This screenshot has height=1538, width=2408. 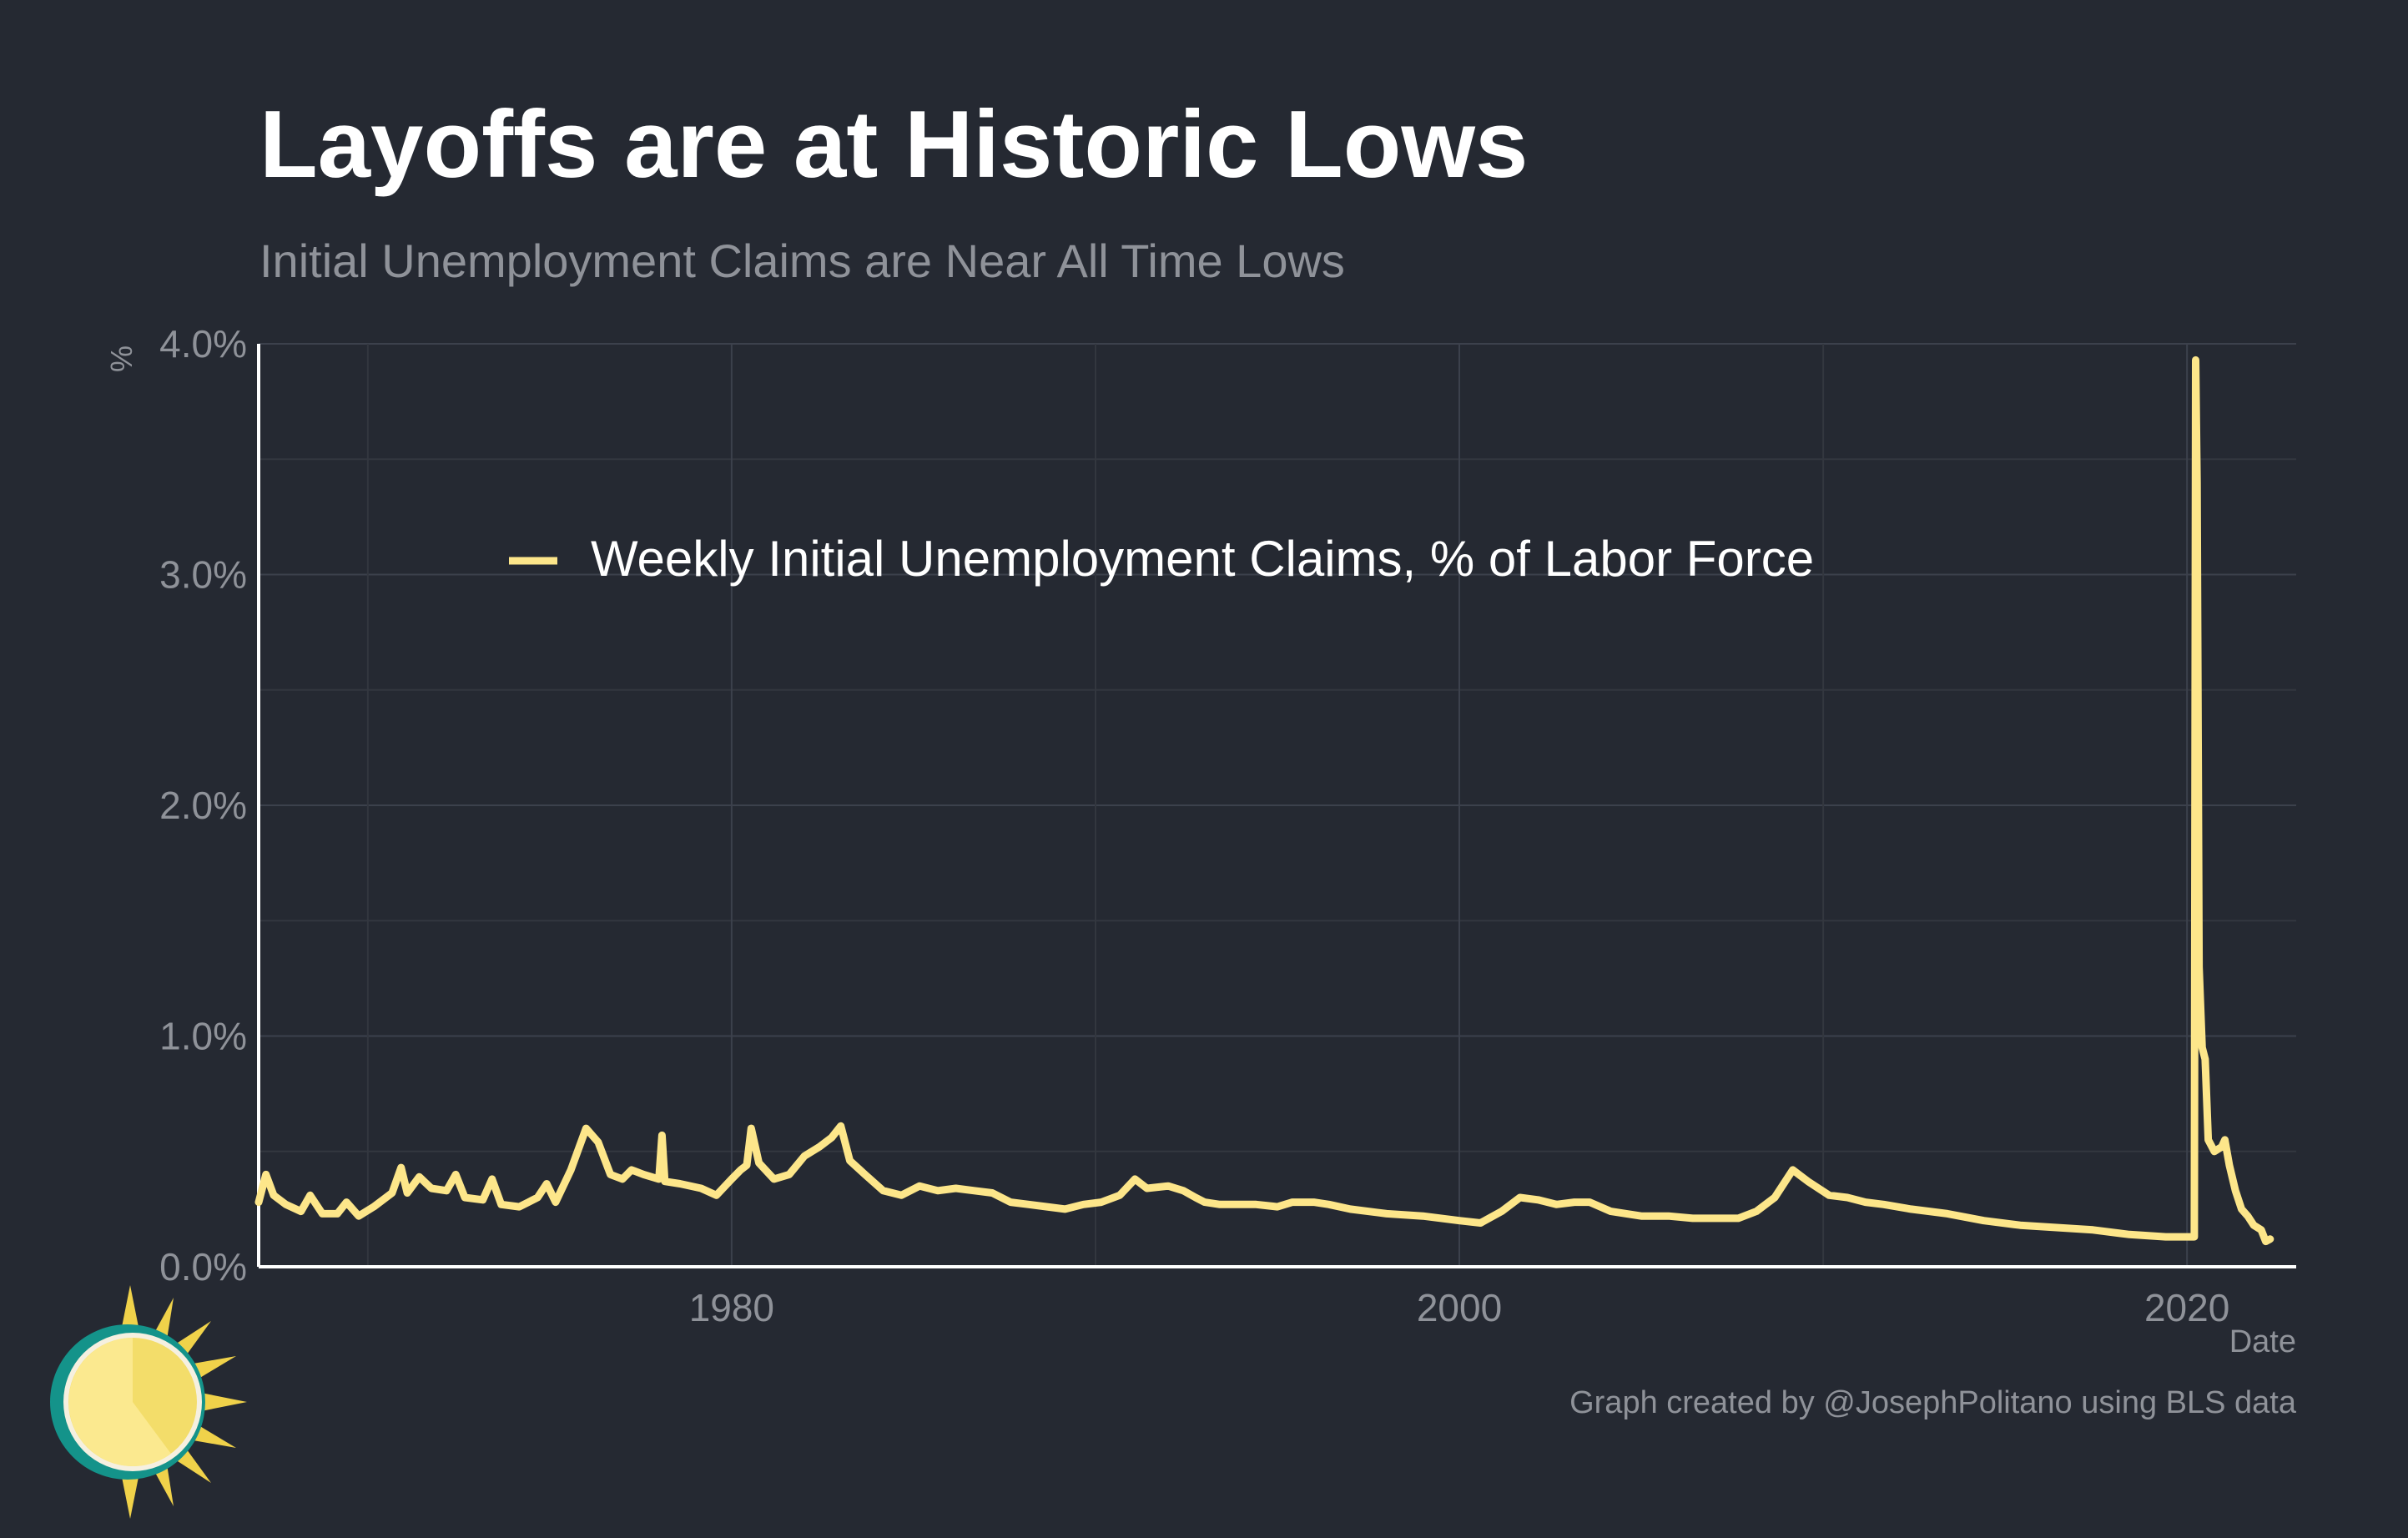 What do you see at coordinates (203, 805) in the screenshot?
I see `y-tick-label: 2.0%` at bounding box center [203, 805].